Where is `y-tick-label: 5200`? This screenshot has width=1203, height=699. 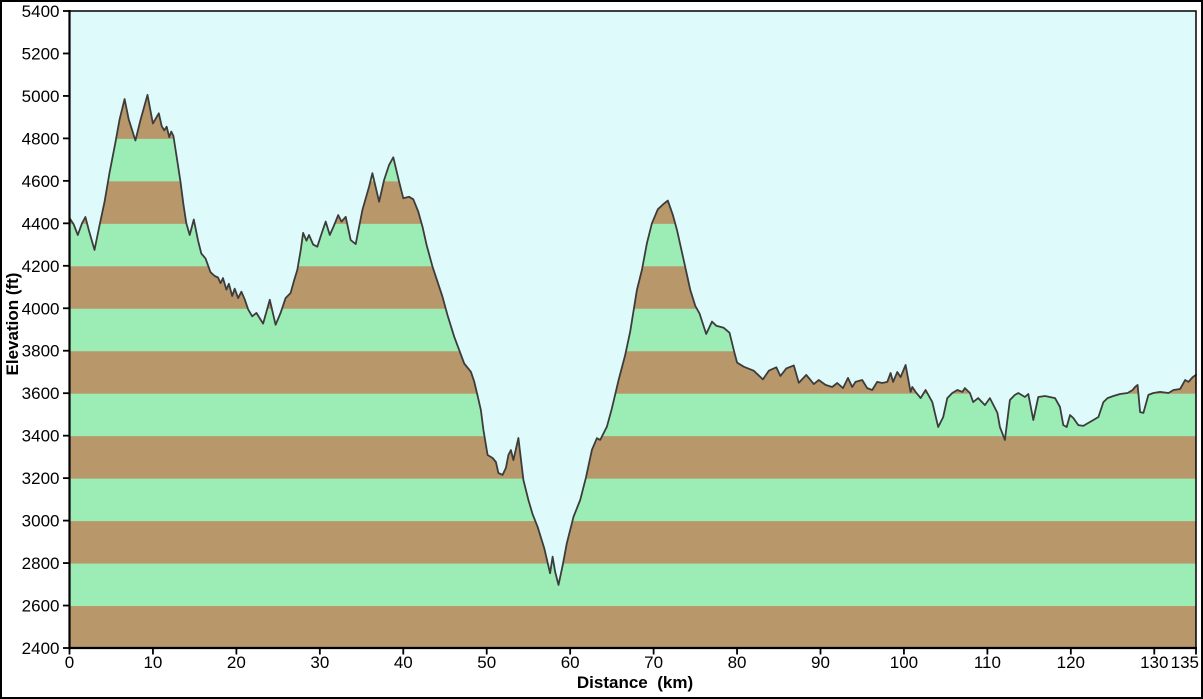
y-tick-label: 5200 is located at coordinates (41, 53).